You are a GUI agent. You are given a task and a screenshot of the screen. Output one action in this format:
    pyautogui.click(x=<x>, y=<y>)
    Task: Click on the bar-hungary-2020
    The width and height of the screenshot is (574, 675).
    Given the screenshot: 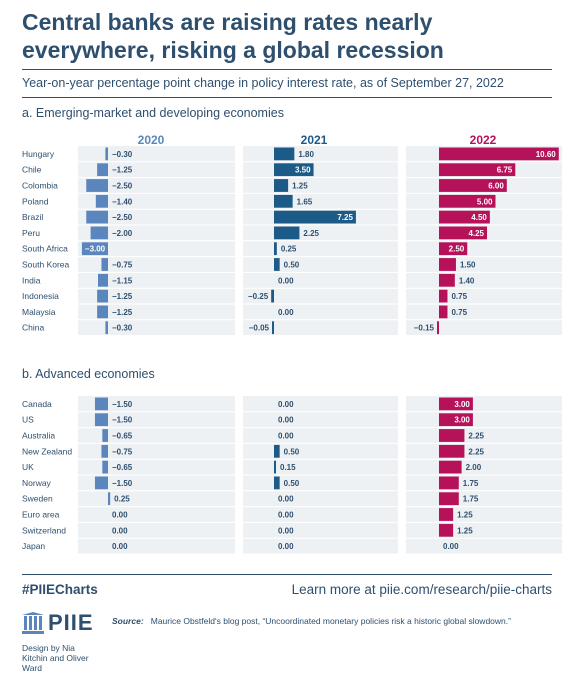 What is the action you would take?
    pyautogui.click(x=106, y=154)
    